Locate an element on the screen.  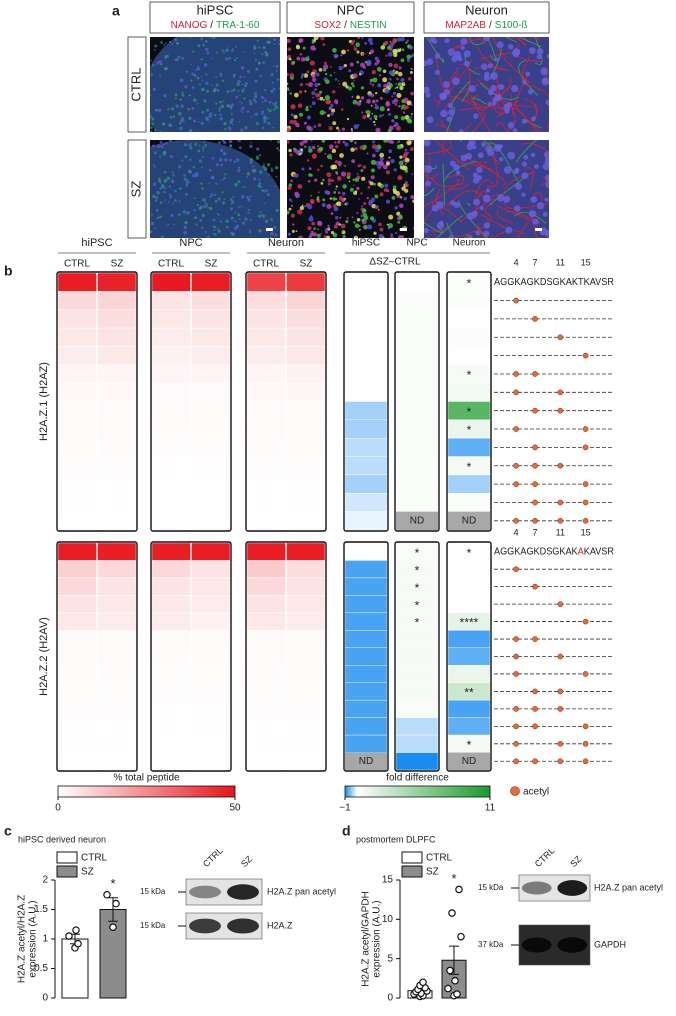
significance: * is located at coordinates (469, 375).